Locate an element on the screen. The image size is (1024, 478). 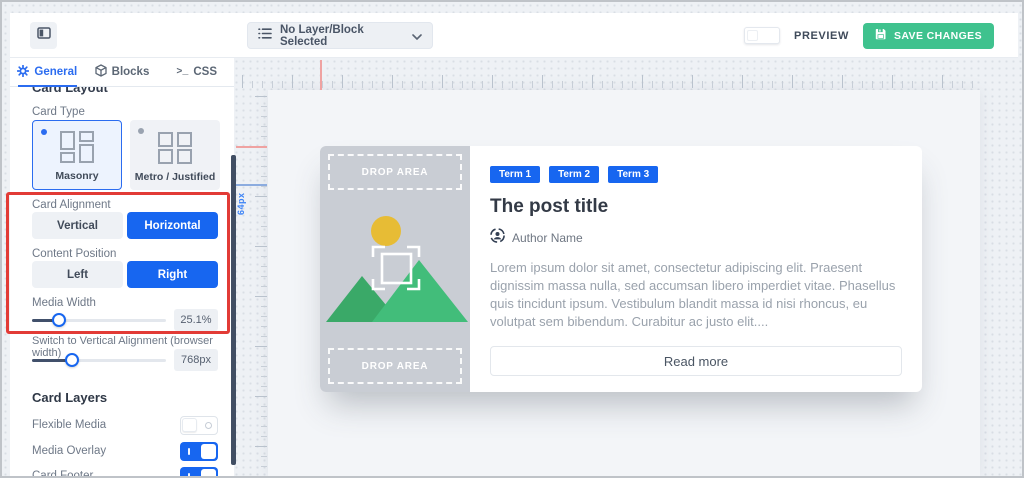
preview-toggle is located at coordinates (762, 35).